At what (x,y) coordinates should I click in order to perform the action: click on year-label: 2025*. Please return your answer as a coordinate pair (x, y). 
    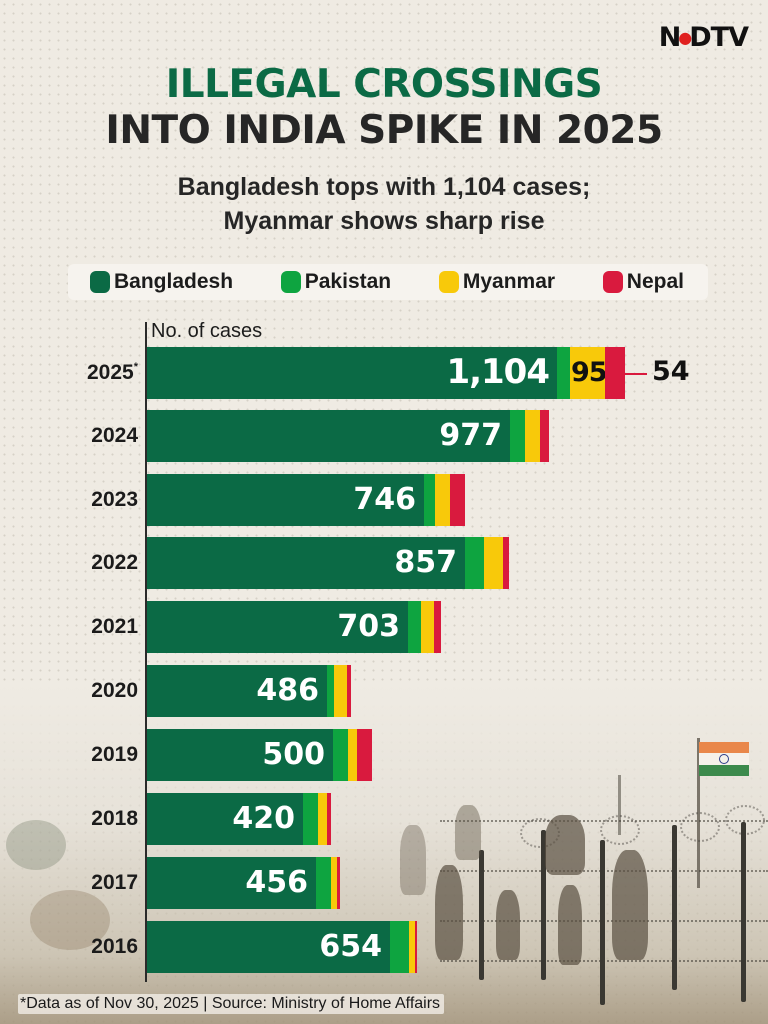
    Looking at the image, I should click on (112, 373).